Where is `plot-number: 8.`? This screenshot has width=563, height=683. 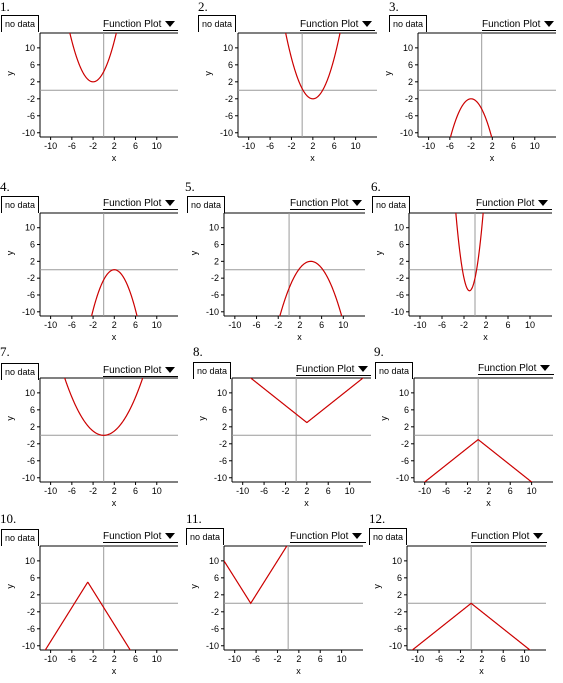
plot-number: 8. is located at coordinates (198, 351).